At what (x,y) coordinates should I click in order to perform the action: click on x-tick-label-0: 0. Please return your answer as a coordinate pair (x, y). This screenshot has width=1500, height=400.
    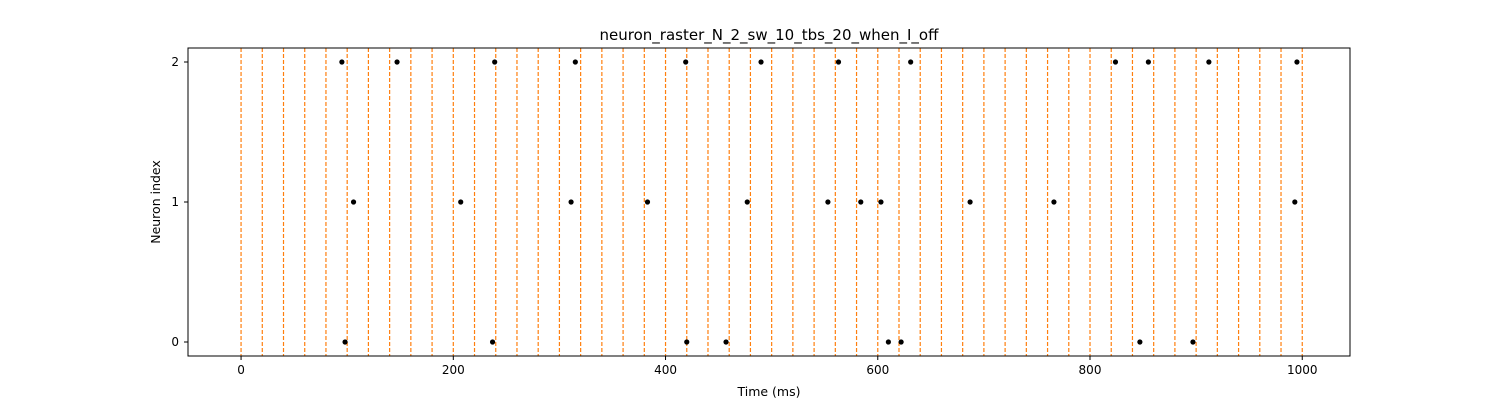
    Looking at the image, I should click on (241, 370).